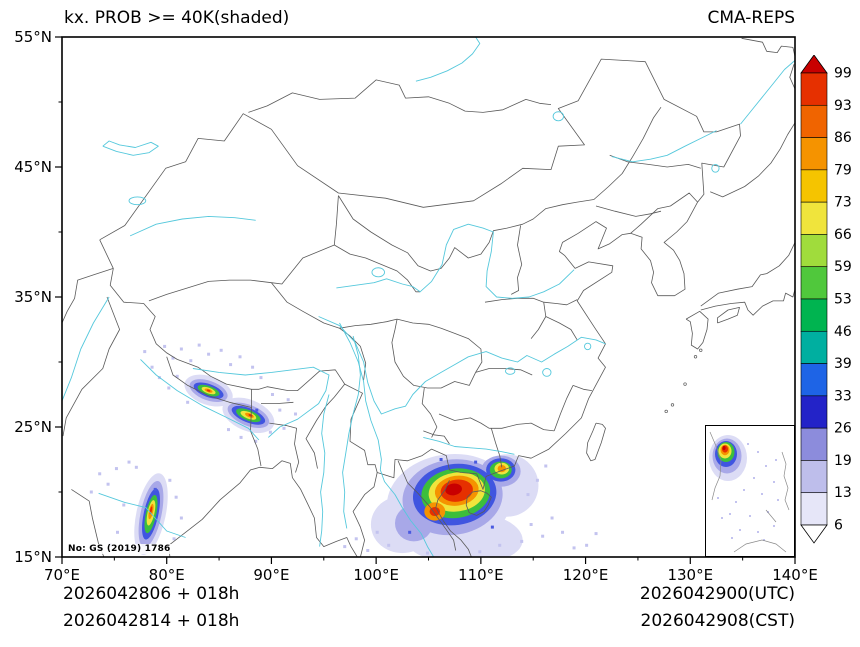 This screenshot has height=647, width=860. Describe the element at coordinates (151, 621) in the screenshot. I see `init-time-cst: 2026042814 + 018h` at that location.